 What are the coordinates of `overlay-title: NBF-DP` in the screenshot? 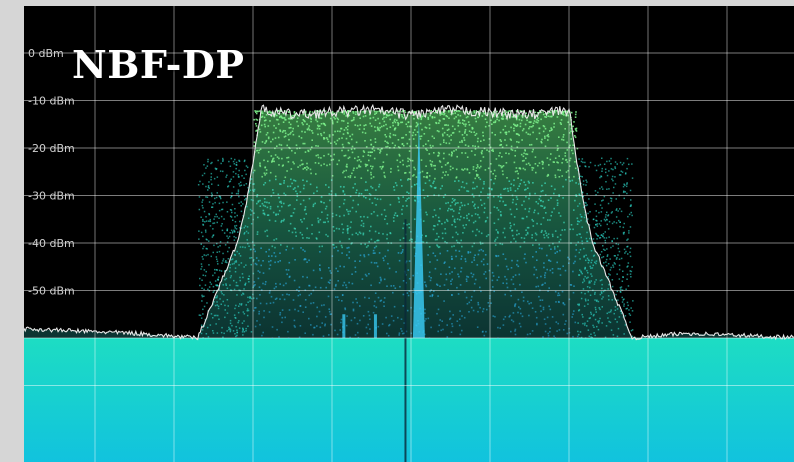 It's located at (158, 64).